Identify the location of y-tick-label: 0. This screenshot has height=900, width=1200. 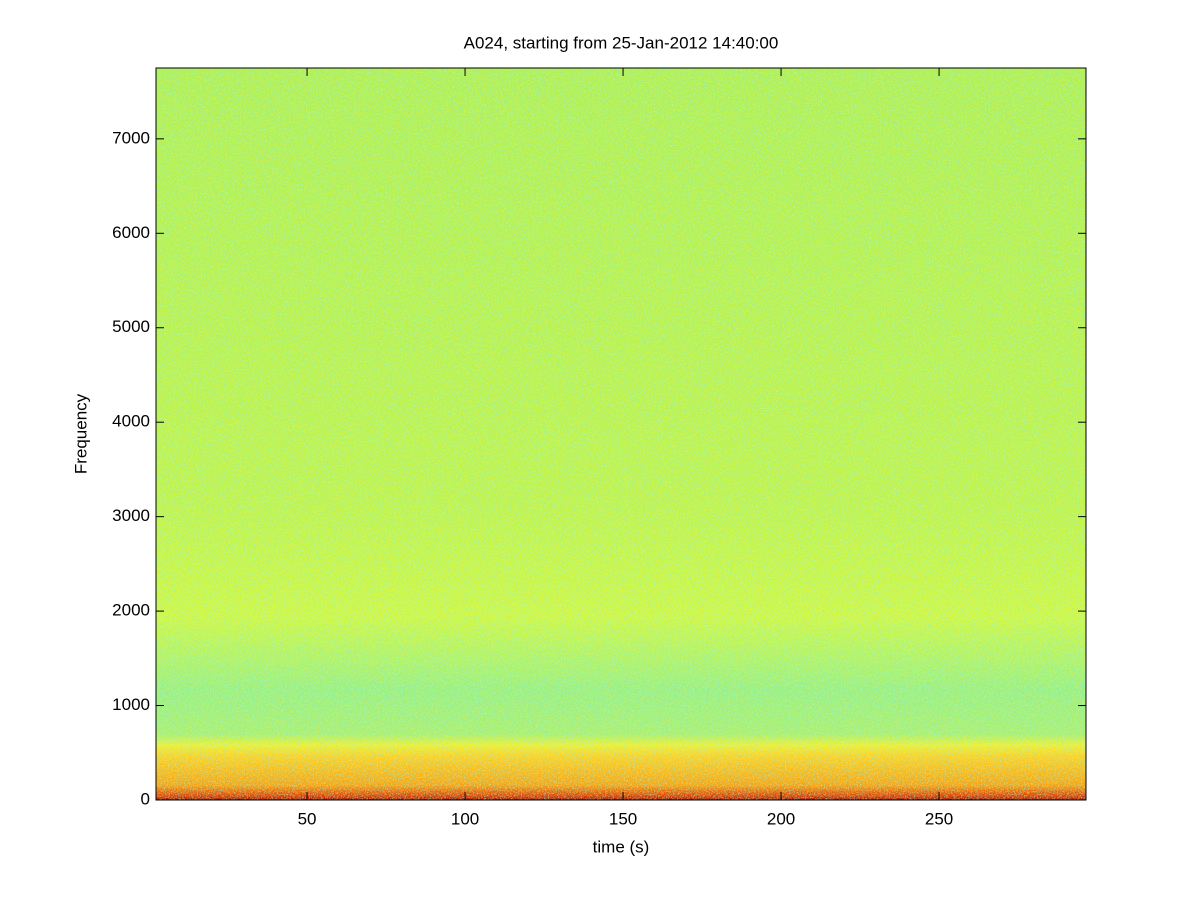
(145, 798).